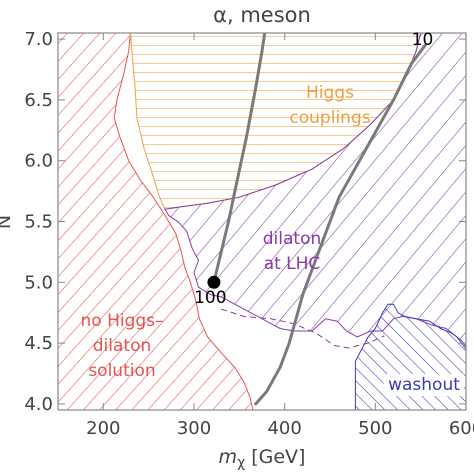 The height and width of the screenshot is (474, 474). I want to click on chart-title: α, meson, so click(262, 15).